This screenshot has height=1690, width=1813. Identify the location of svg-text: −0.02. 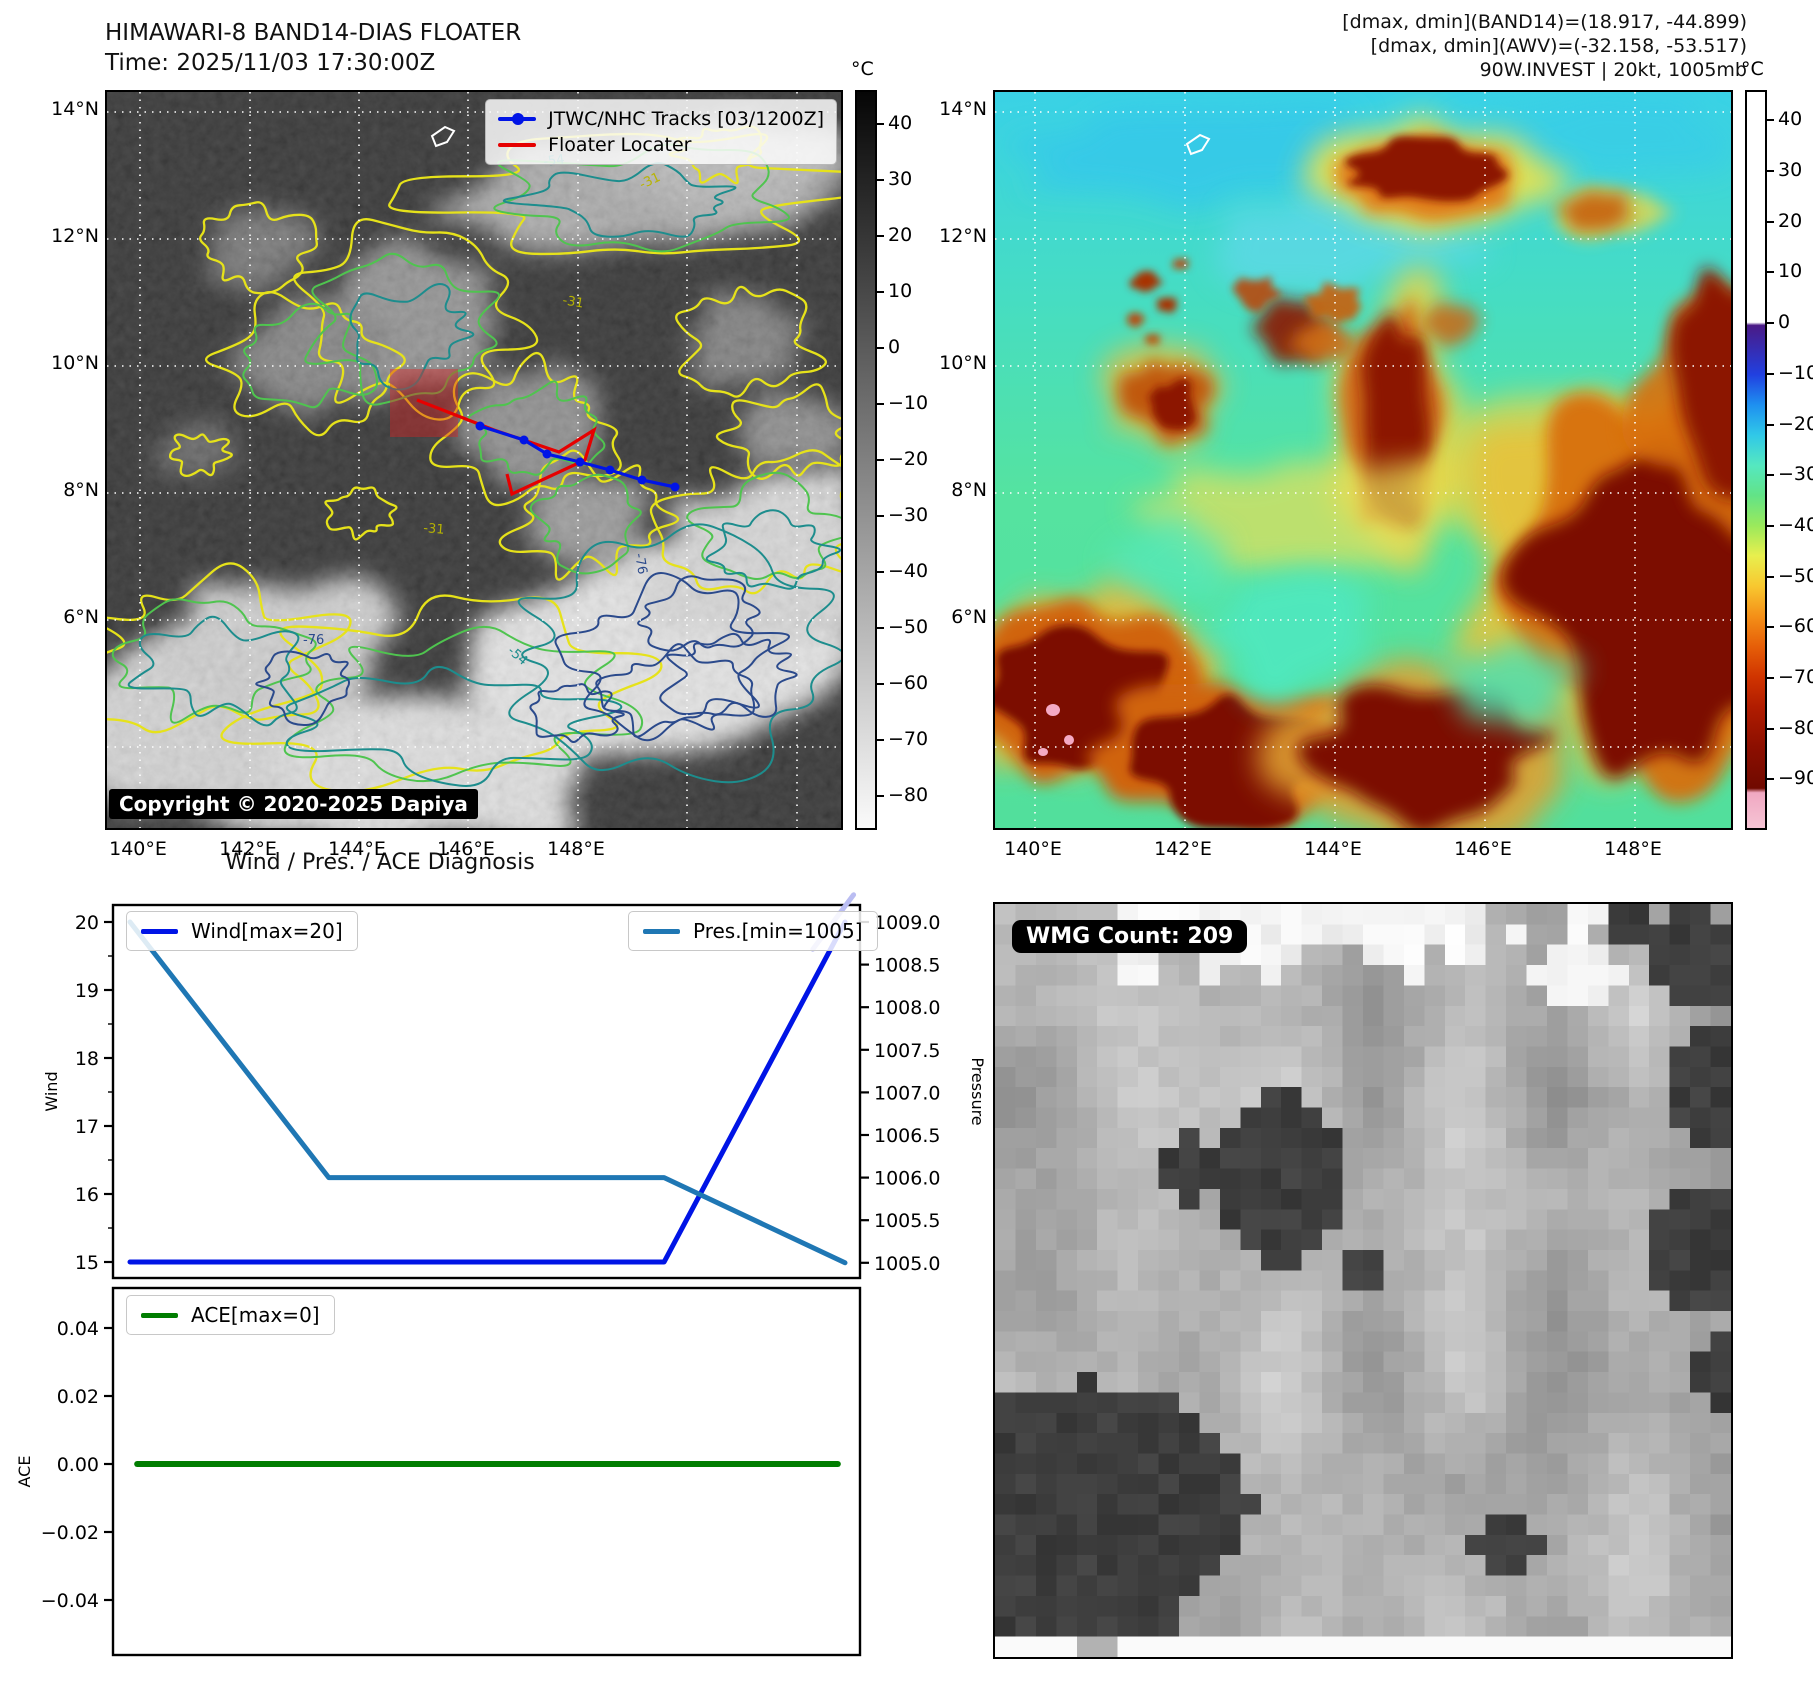
(70, 1533).